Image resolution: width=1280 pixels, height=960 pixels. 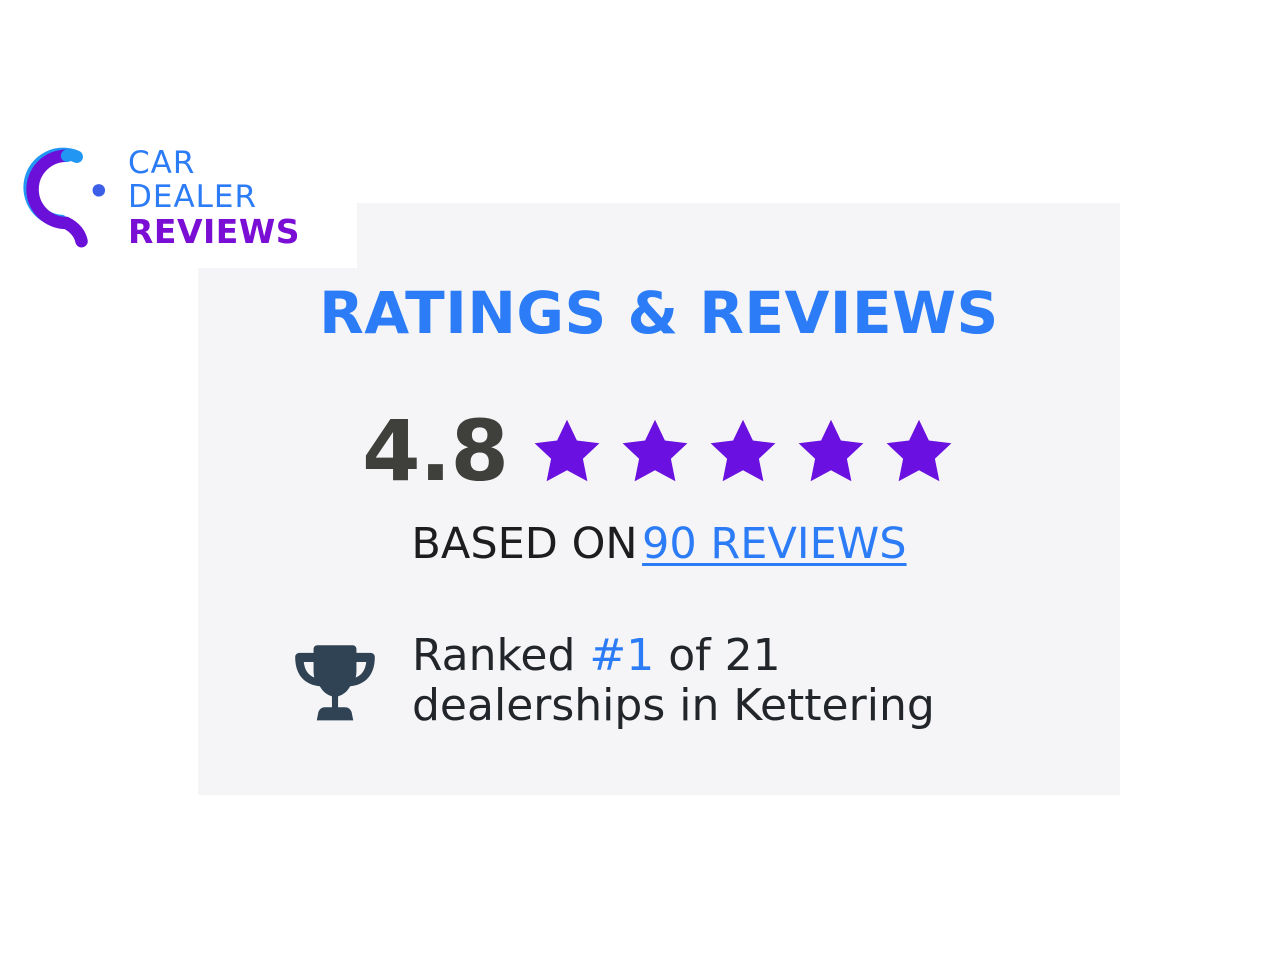 I want to click on rank-text: Ranked #1 of 21 dealerships in Kettering, so click(x=673, y=681).